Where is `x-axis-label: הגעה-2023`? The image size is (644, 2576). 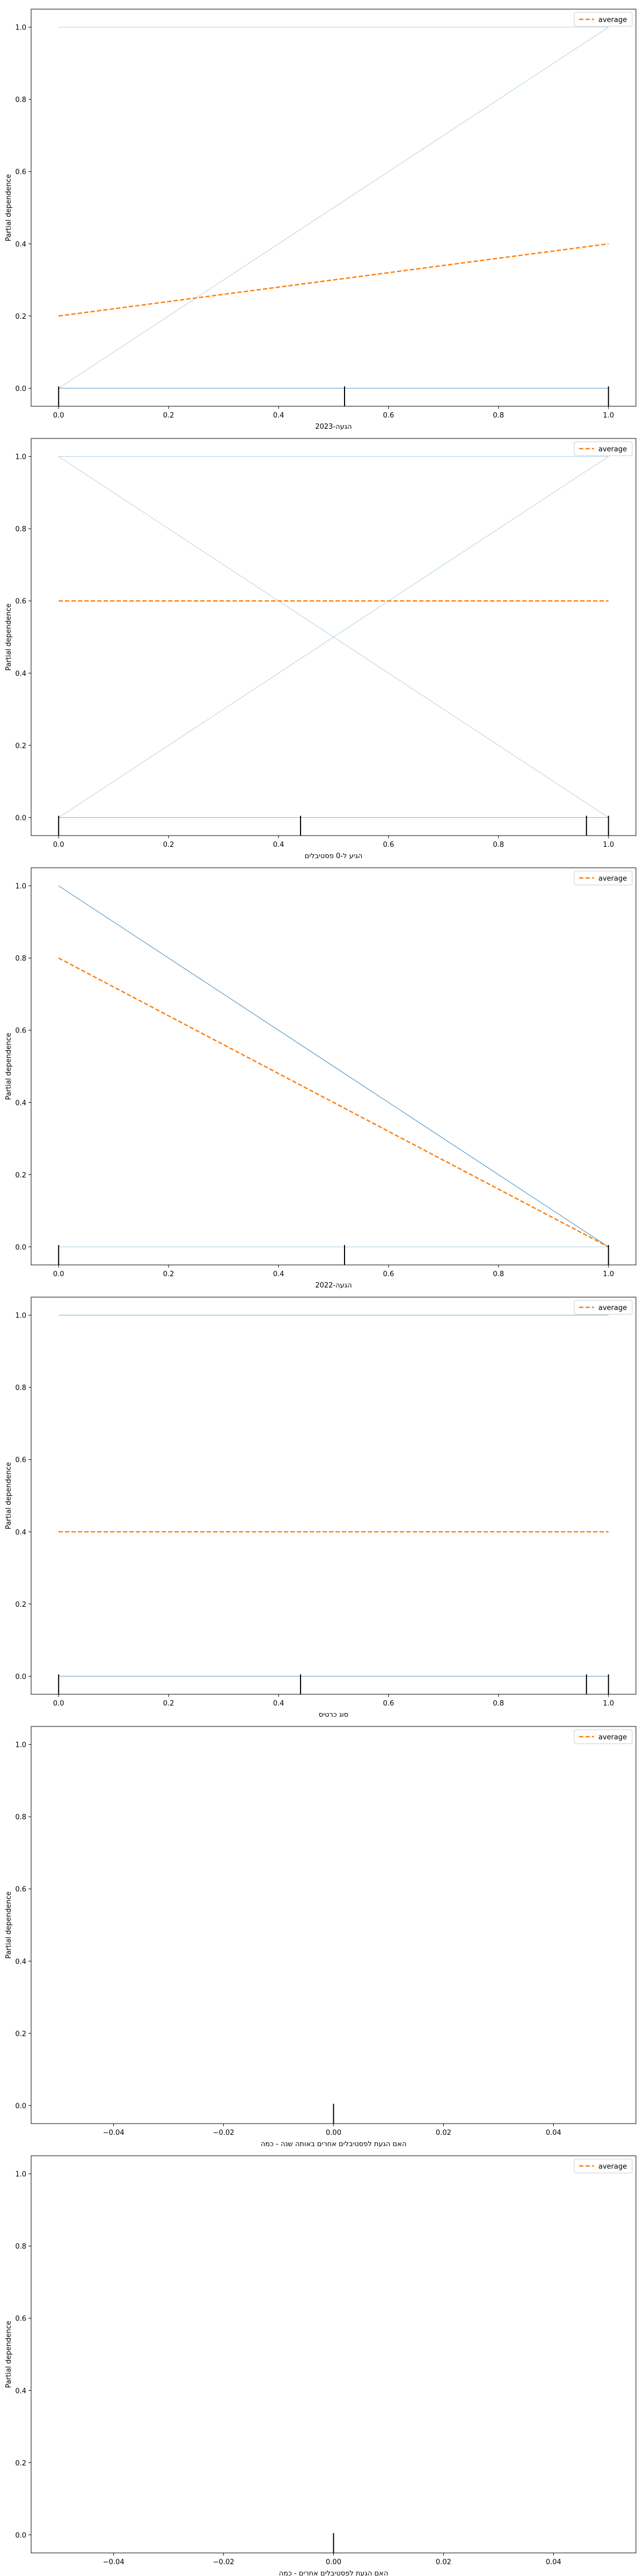 x-axis-label: הגעה-2023 is located at coordinates (333, 427).